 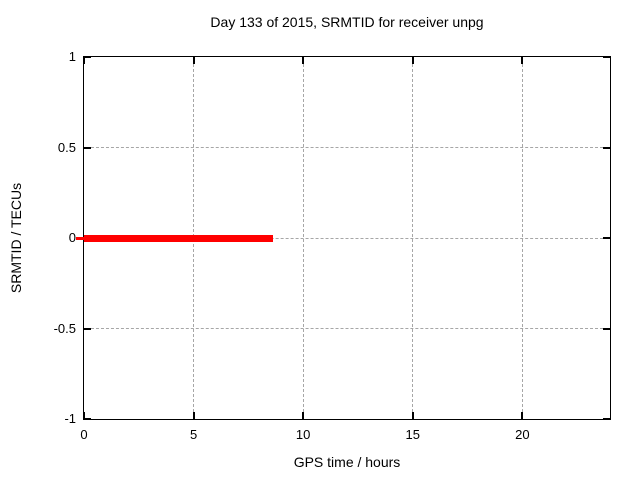 I want to click on x-tick-label: 20, so click(x=522, y=434).